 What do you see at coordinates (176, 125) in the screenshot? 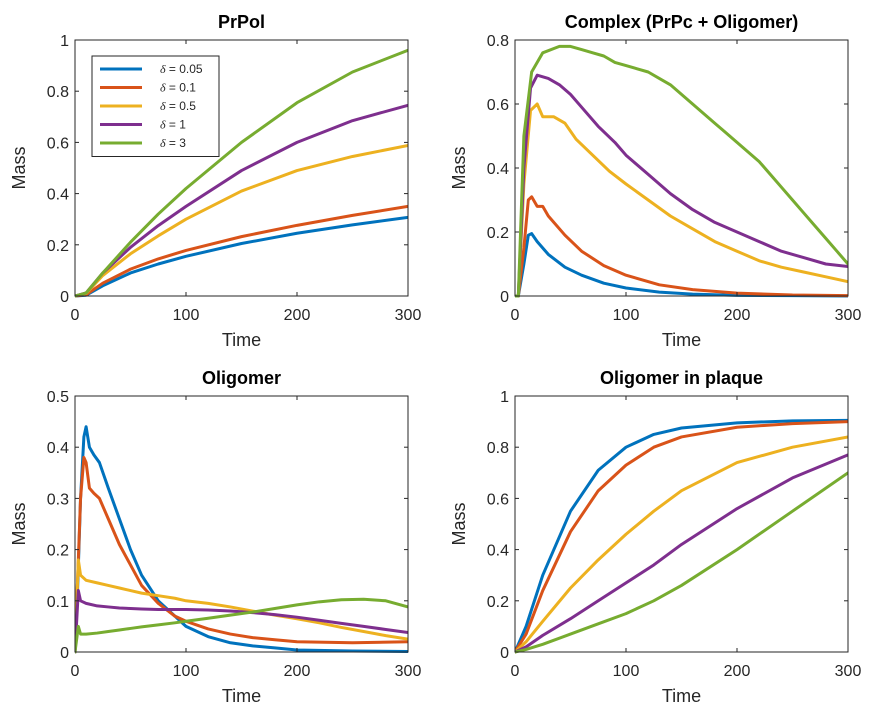
I see `legend-value: = 1` at bounding box center [176, 125].